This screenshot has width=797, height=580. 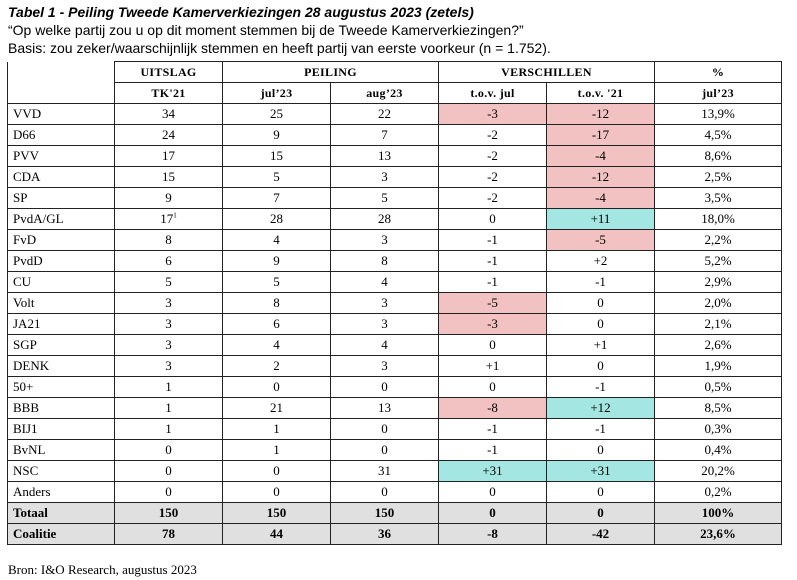 What do you see at coordinates (600, 93) in the screenshot?
I see `header-tov-21: t.o.v. '21` at bounding box center [600, 93].